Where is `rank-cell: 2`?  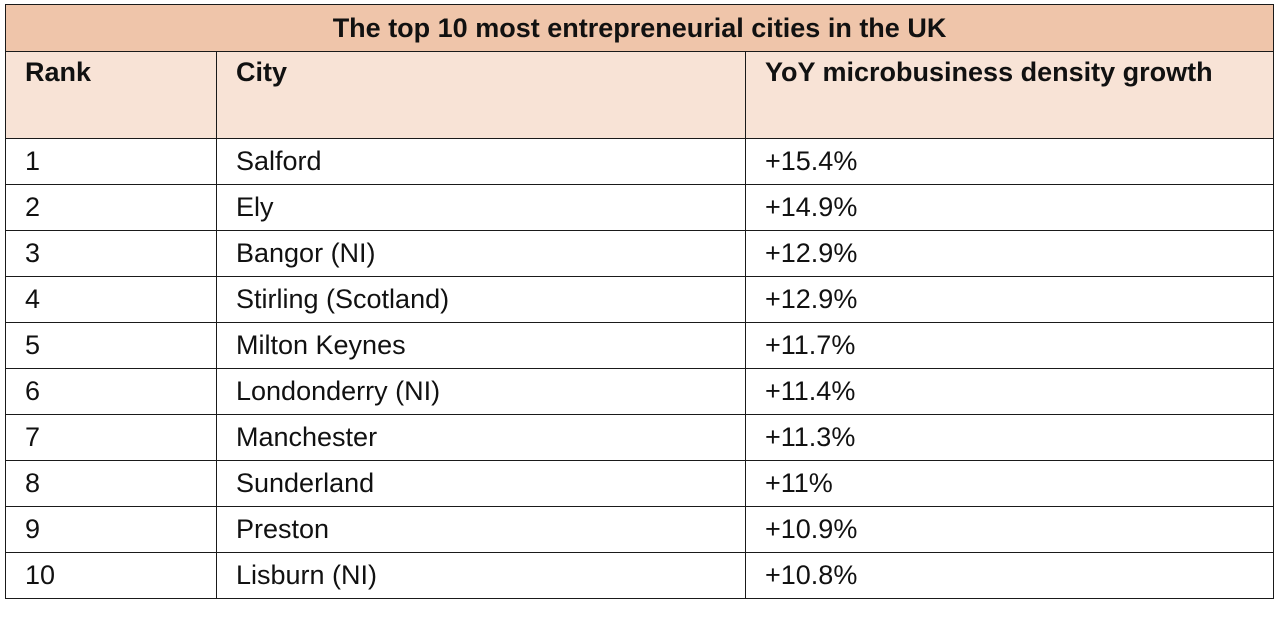
rank-cell: 2 is located at coordinates (111, 207).